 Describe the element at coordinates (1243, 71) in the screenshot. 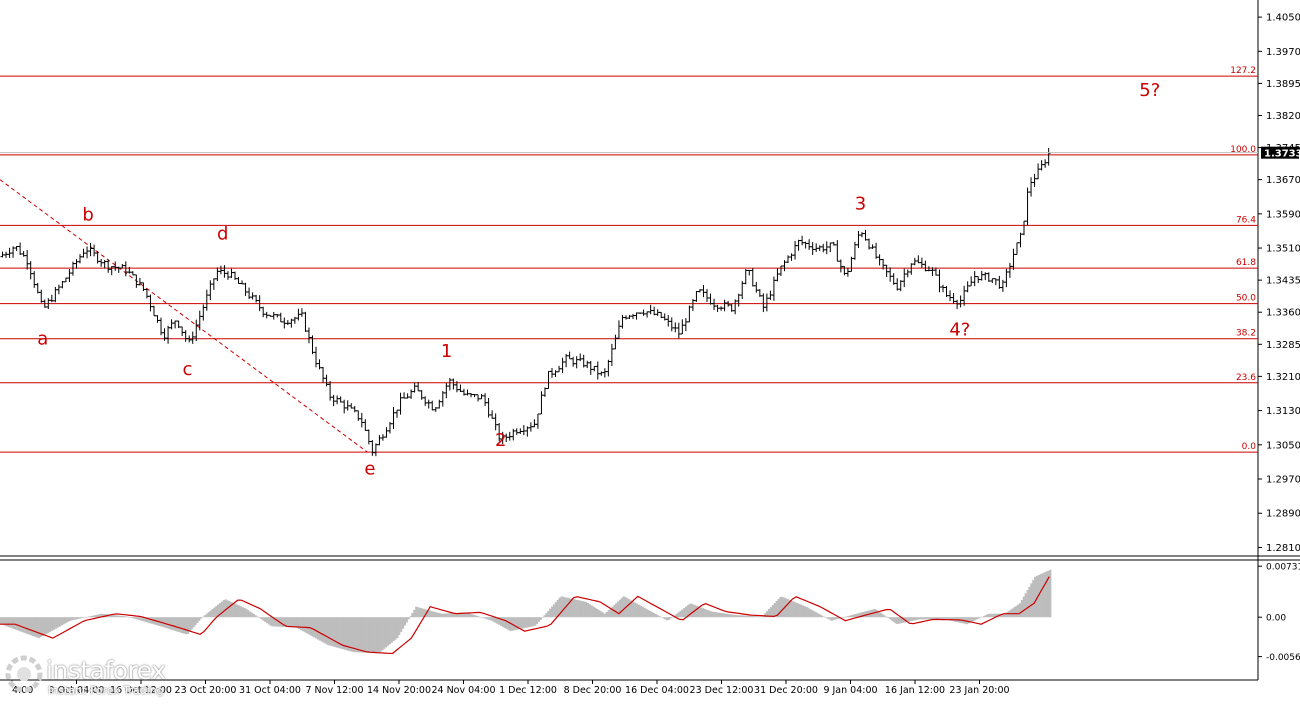

I see `fib-level-label: 127.2` at that location.